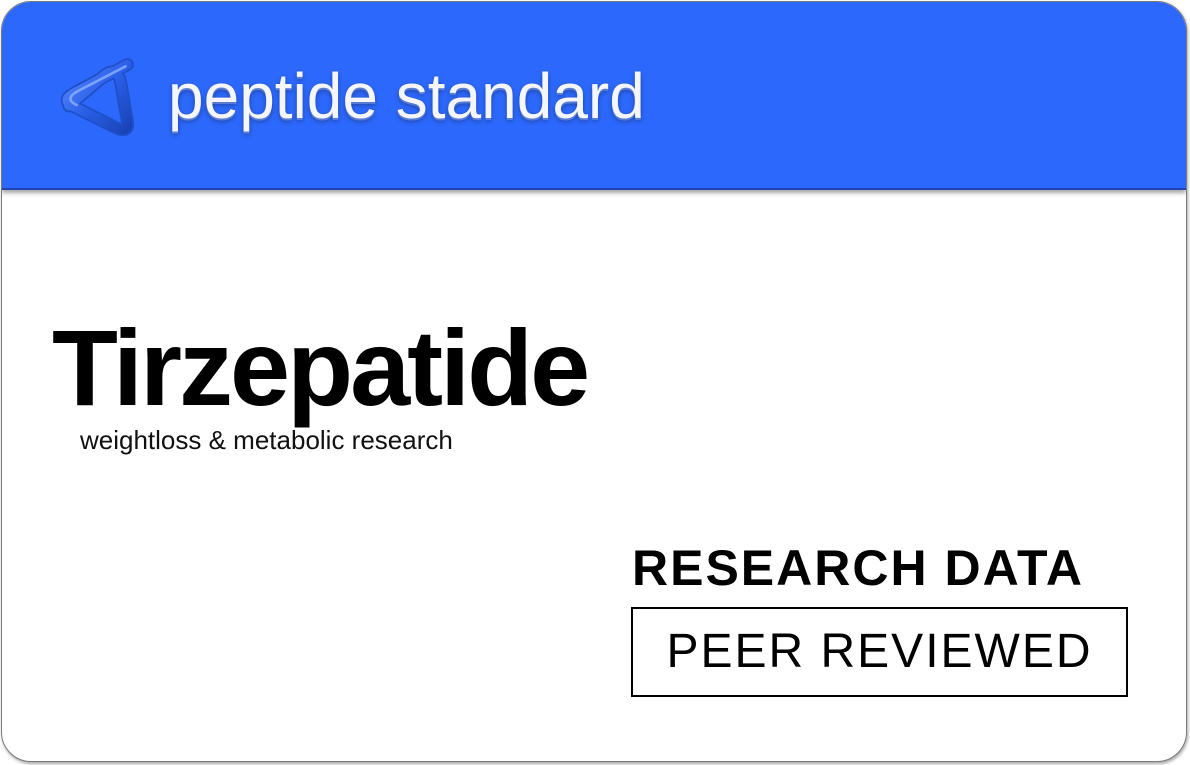  What do you see at coordinates (97, 97) in the screenshot?
I see `triangular-knot-logo-icon` at bounding box center [97, 97].